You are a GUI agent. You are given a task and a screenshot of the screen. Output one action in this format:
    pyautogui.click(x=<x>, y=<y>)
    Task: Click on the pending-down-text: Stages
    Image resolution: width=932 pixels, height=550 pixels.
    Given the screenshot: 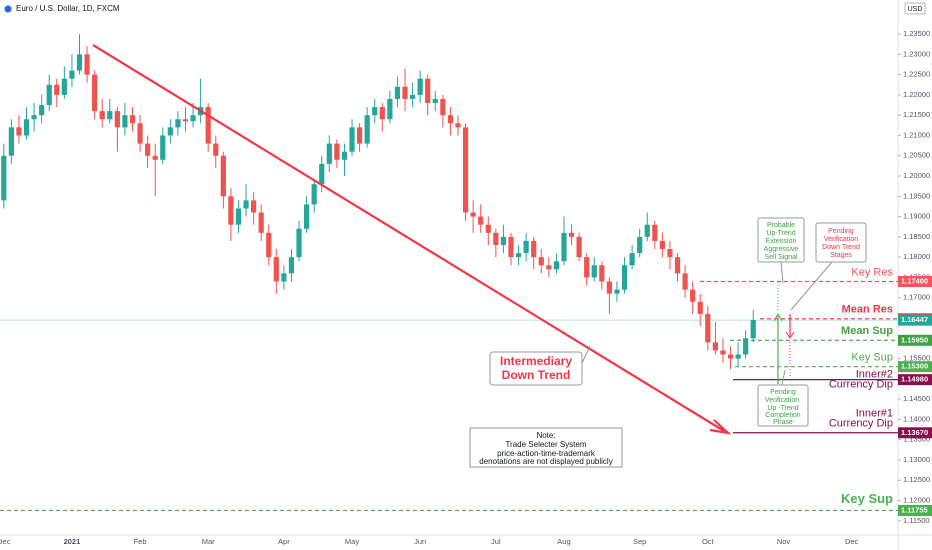 What is the action you would take?
    pyautogui.click(x=841, y=255)
    